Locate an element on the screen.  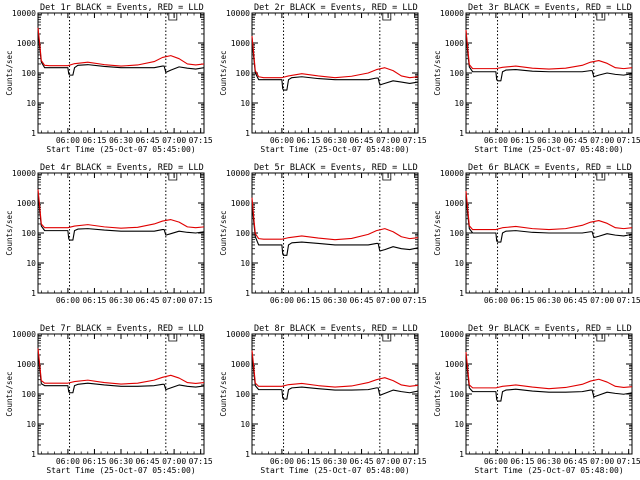
panel-title: Det 8r BLACK = Events, RED = LLD is located at coordinates (336, 329).